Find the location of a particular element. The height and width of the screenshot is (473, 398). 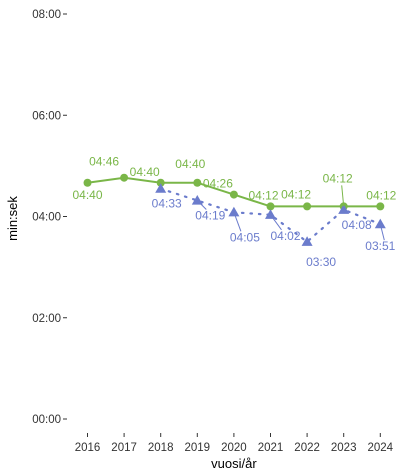

x-tick-label: 2016 is located at coordinates (88, 448).